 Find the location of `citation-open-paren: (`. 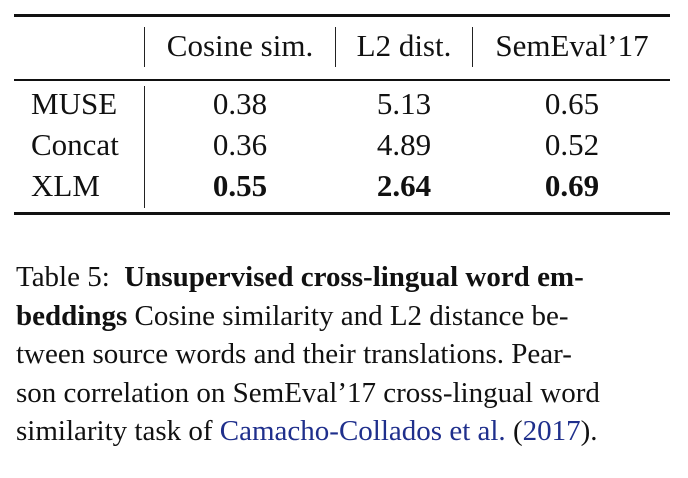

citation-open-paren: ( is located at coordinates (517, 431).